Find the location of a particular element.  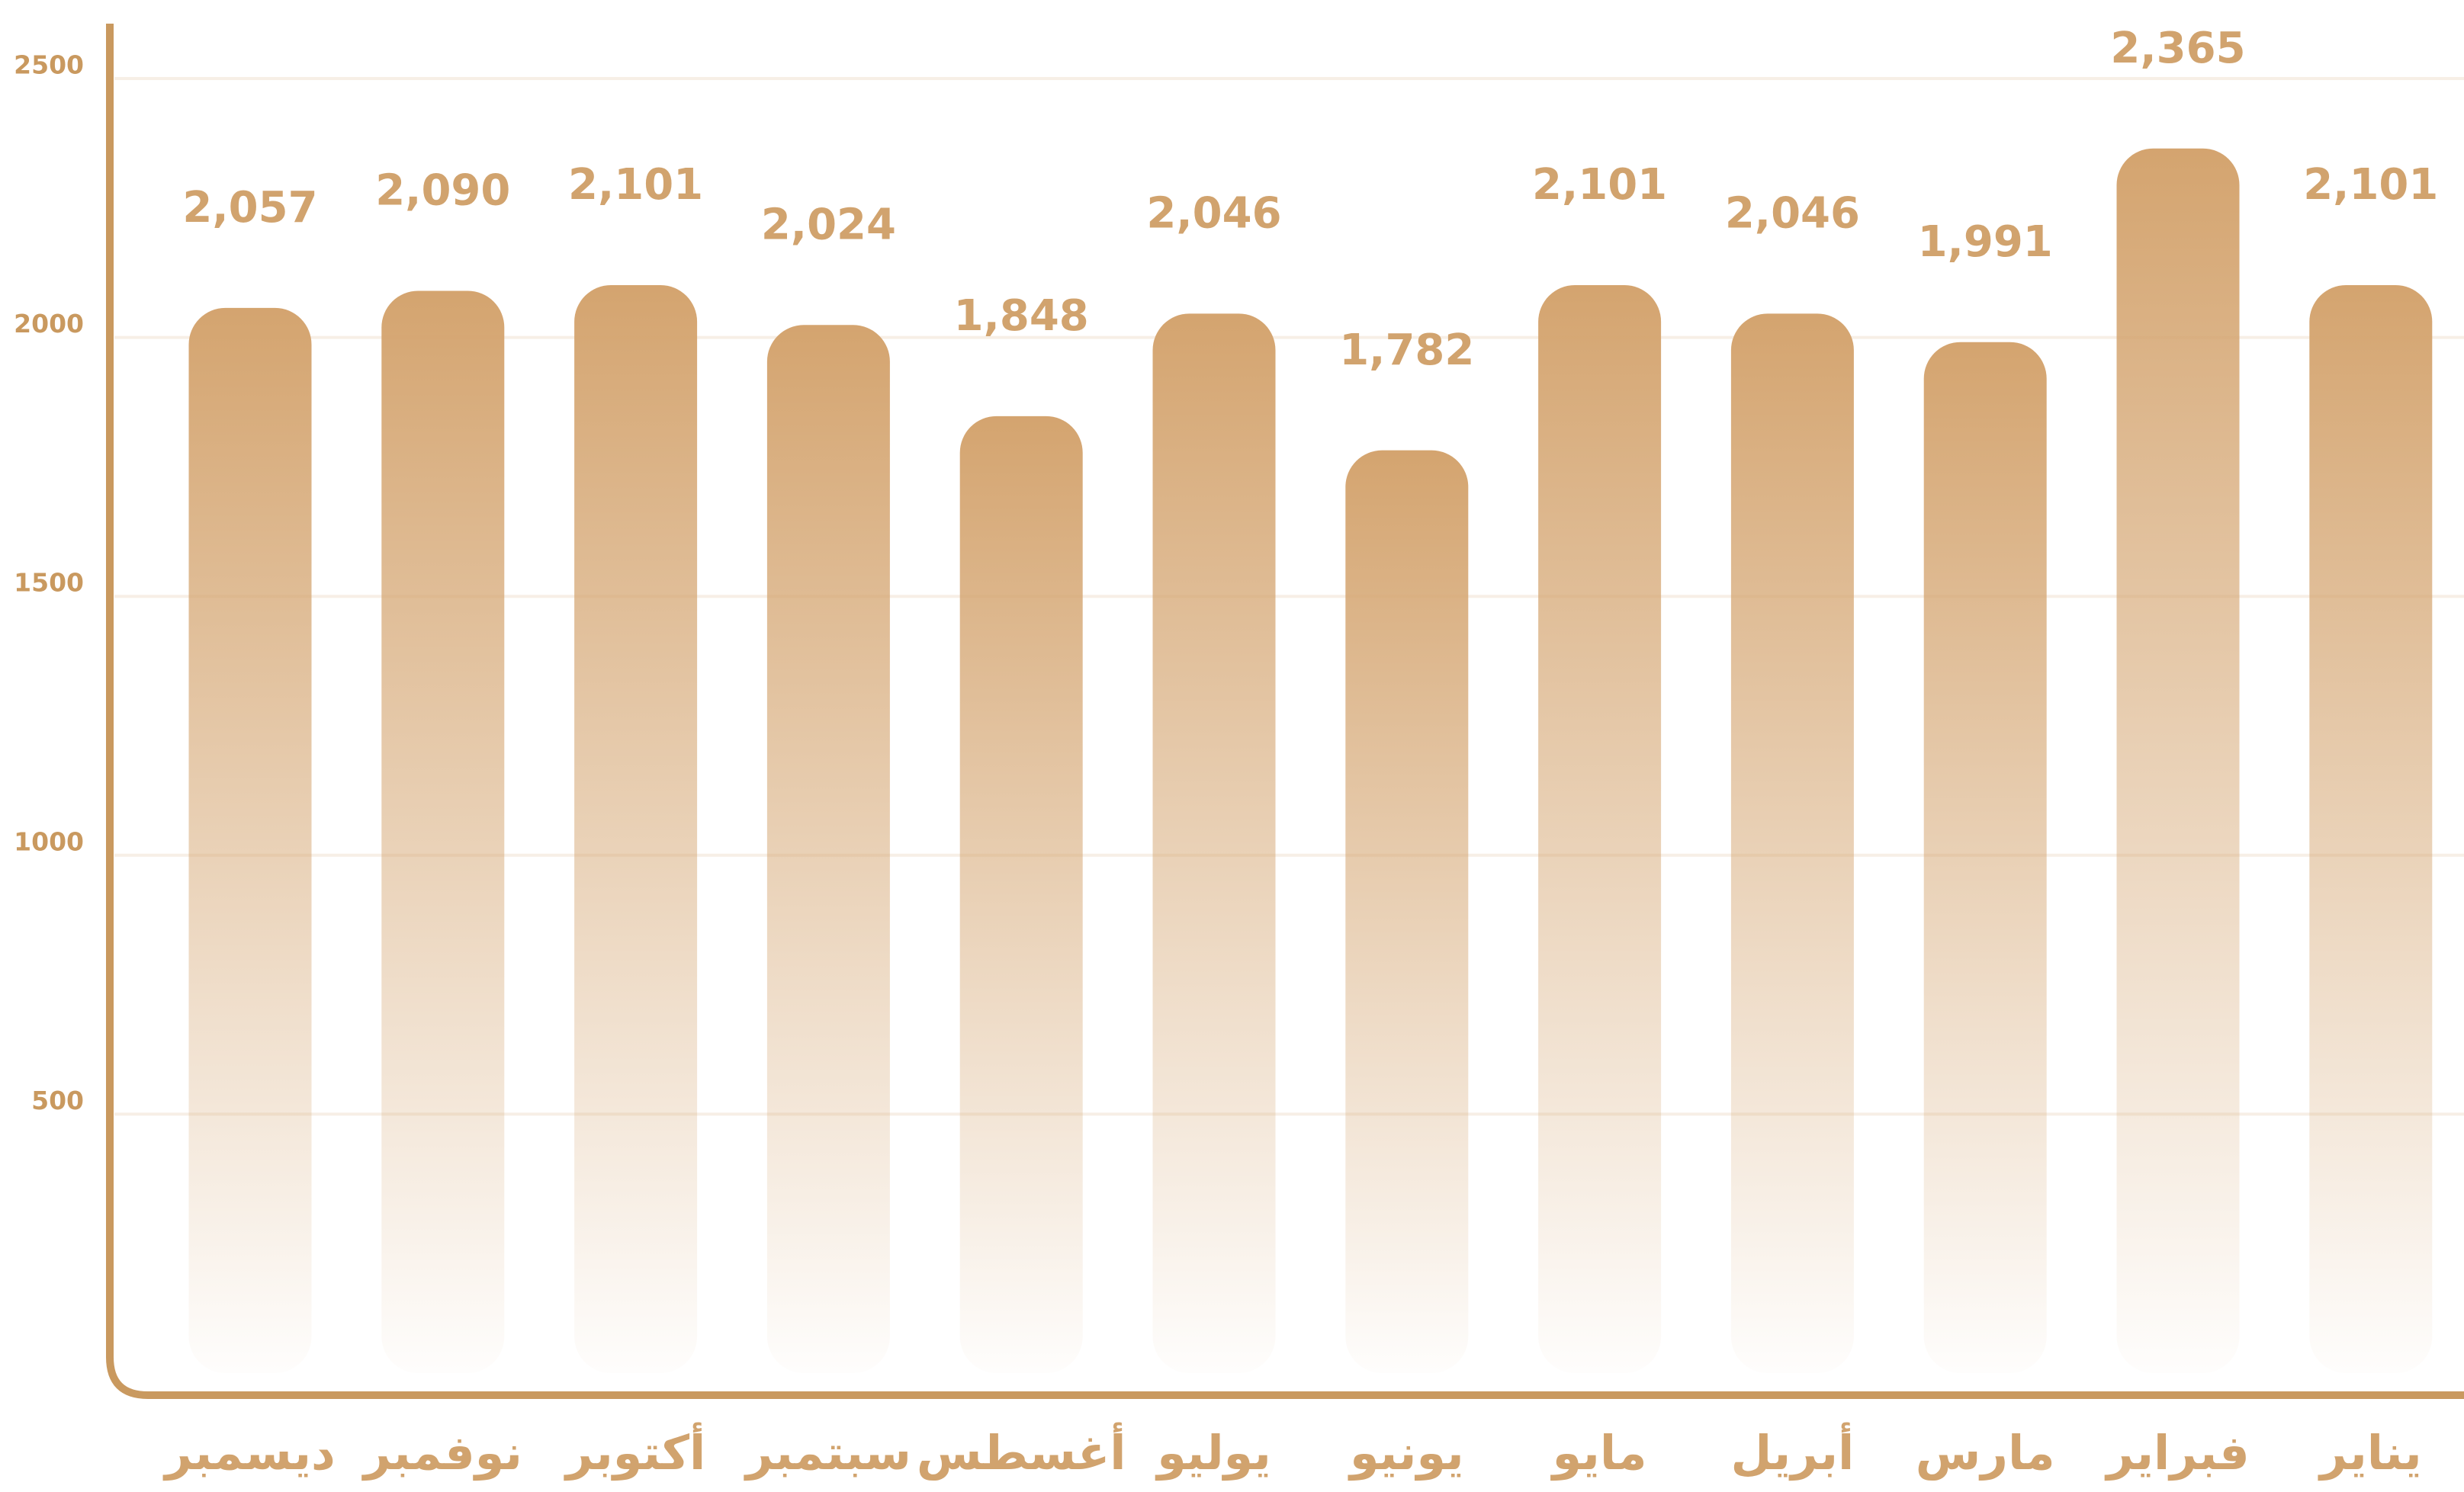

x-tick-label: أغسطس is located at coordinates (1021, 1451).